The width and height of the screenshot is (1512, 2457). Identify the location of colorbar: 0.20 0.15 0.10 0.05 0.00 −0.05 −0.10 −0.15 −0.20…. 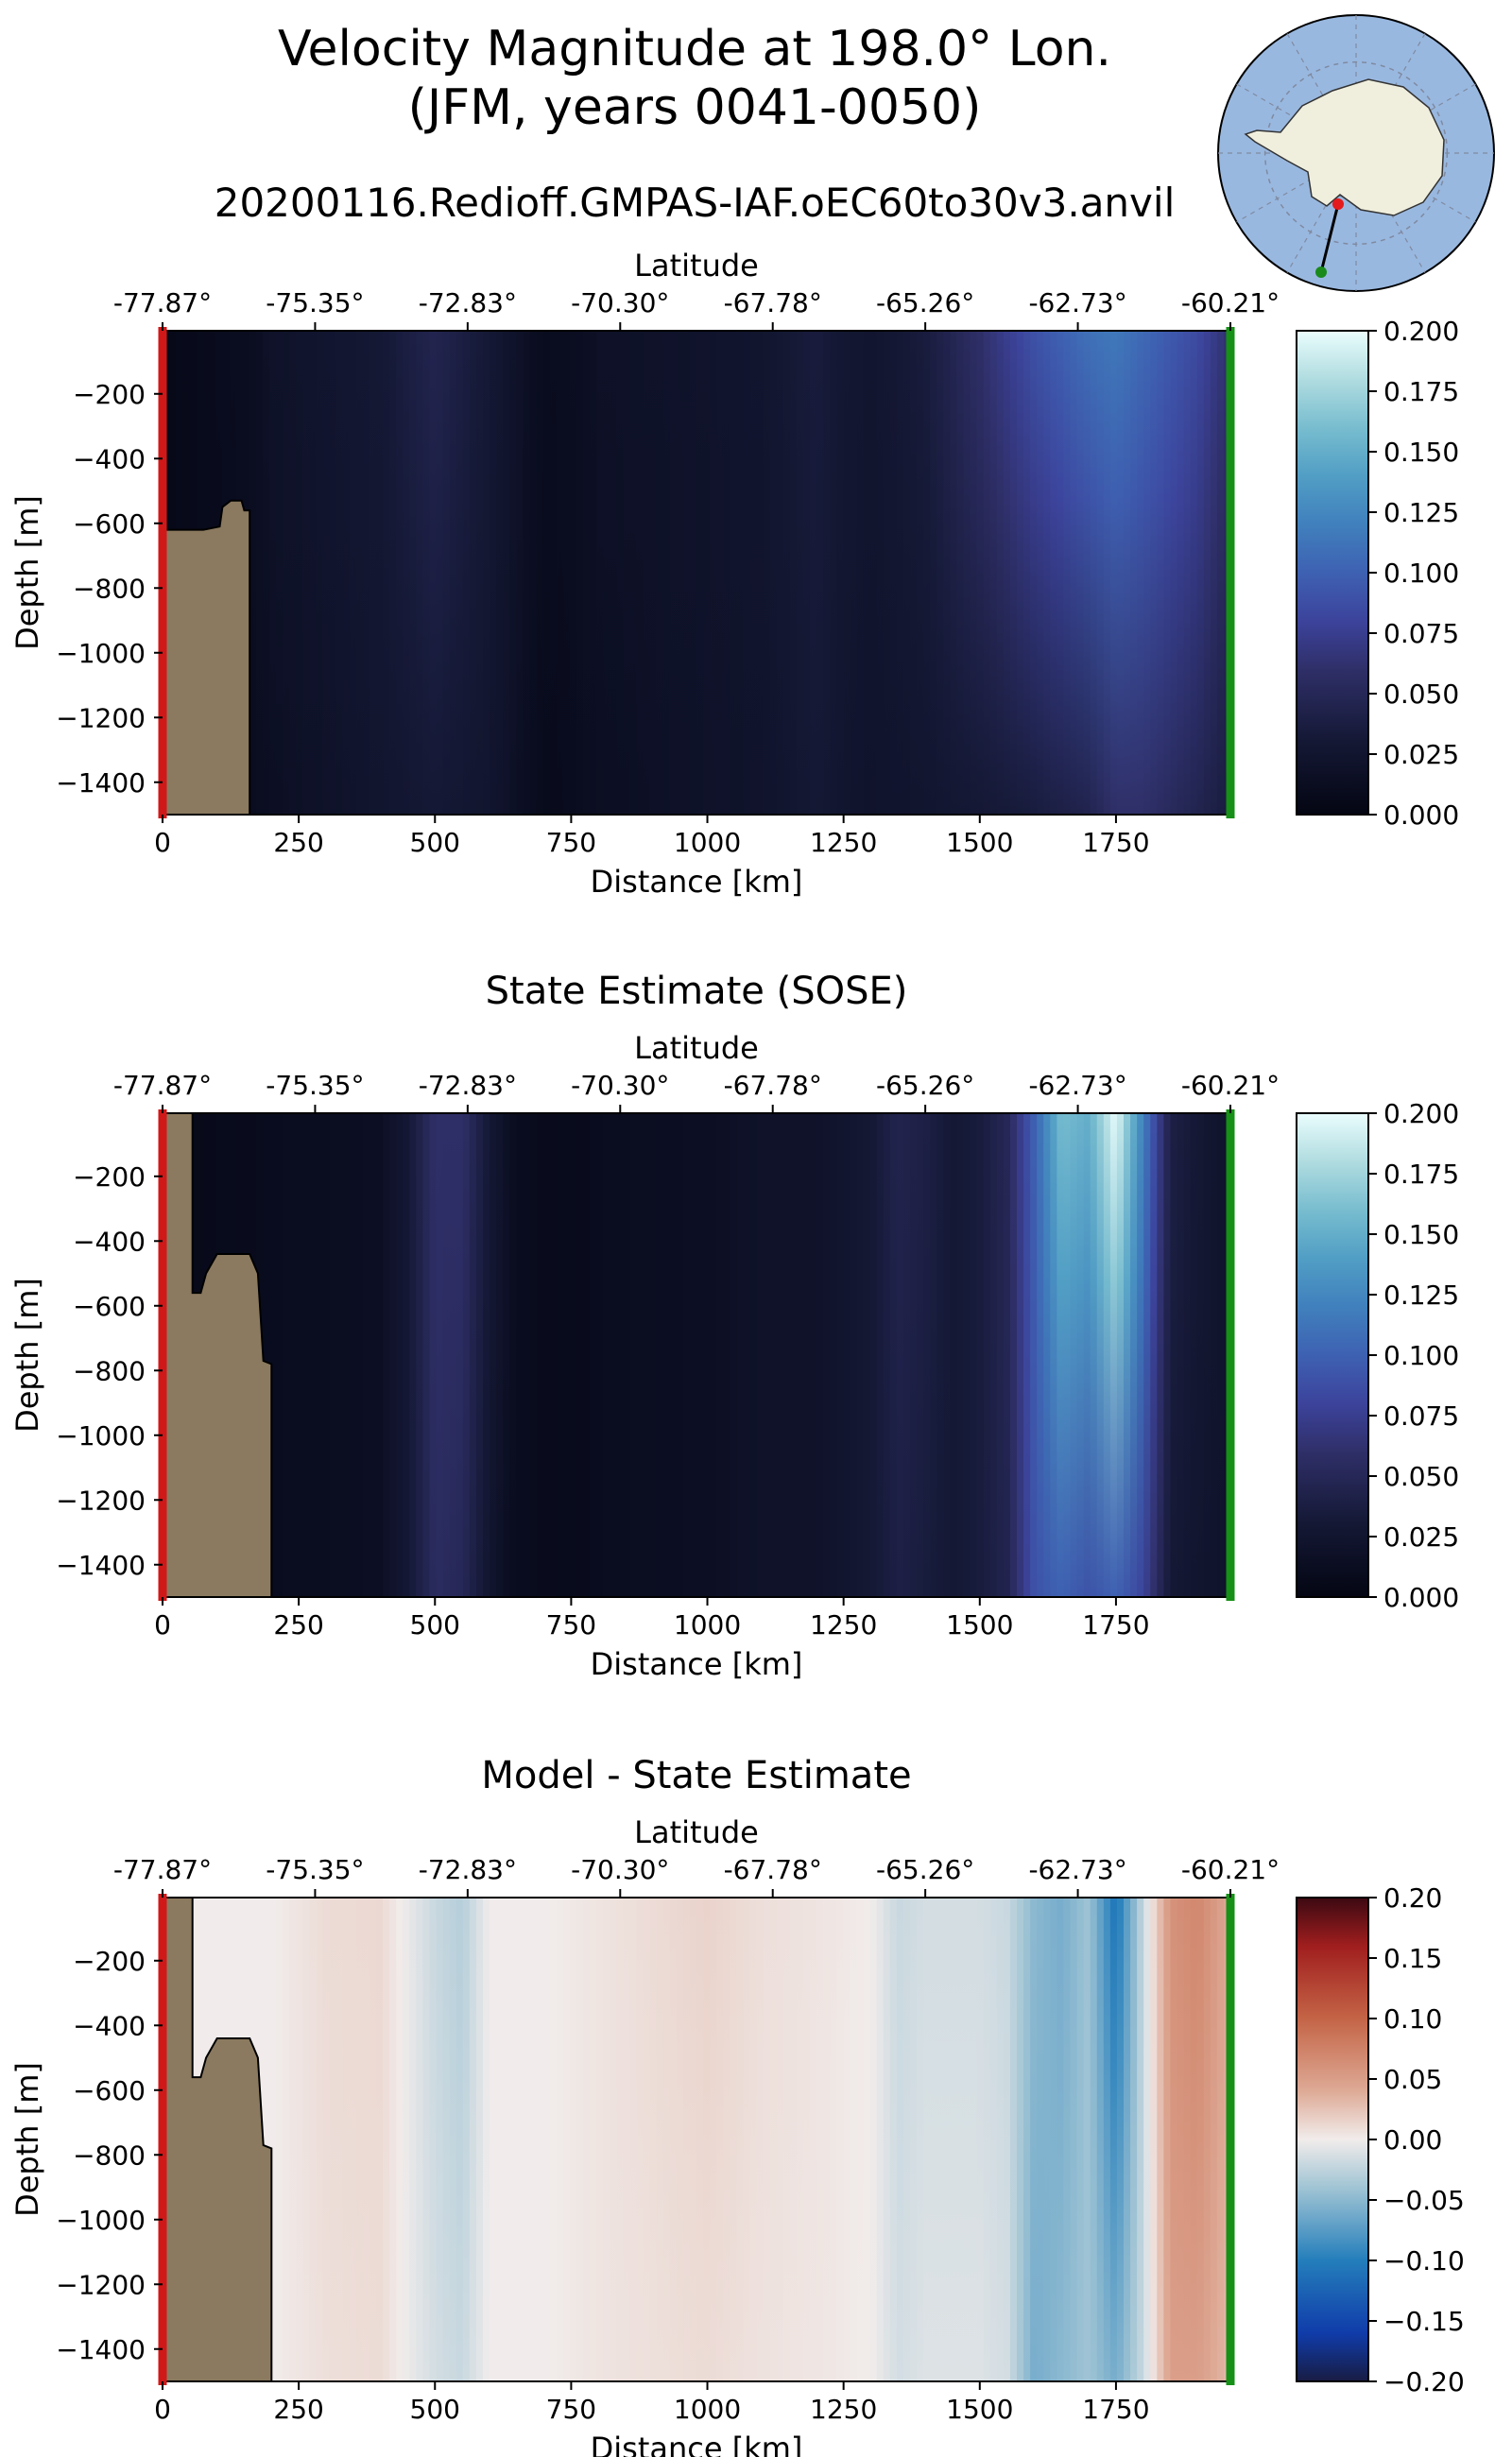
(1380, 2139).